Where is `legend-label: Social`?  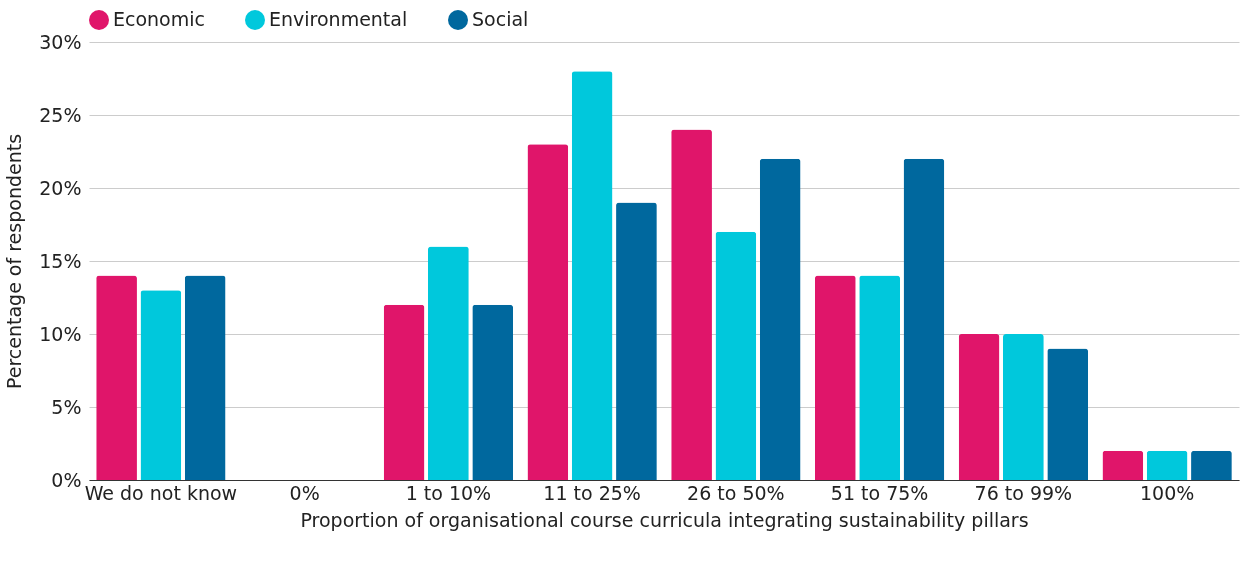 legend-label: Social is located at coordinates (500, 19).